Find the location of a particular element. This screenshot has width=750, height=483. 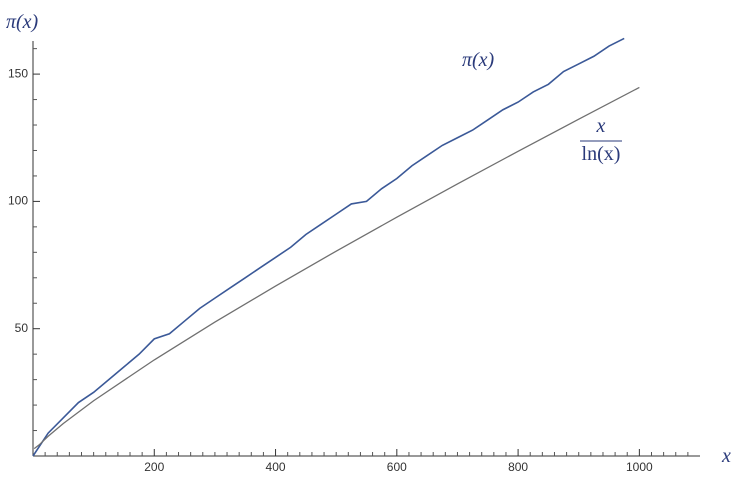

x-tick-label: 400 is located at coordinates (276, 467).